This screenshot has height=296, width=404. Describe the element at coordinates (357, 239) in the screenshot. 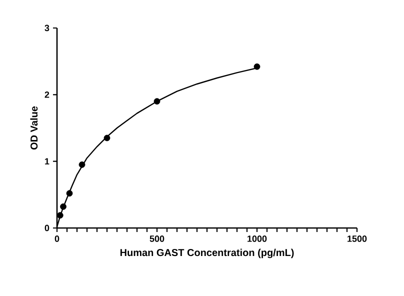

I see `x-tick-label: 1500` at that location.